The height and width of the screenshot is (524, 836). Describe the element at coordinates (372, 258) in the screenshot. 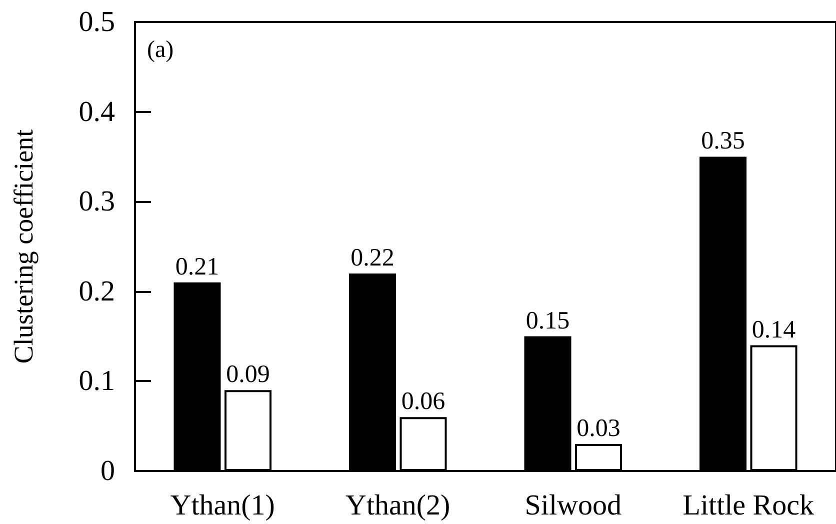

I see `data-label: 0.22` at that location.